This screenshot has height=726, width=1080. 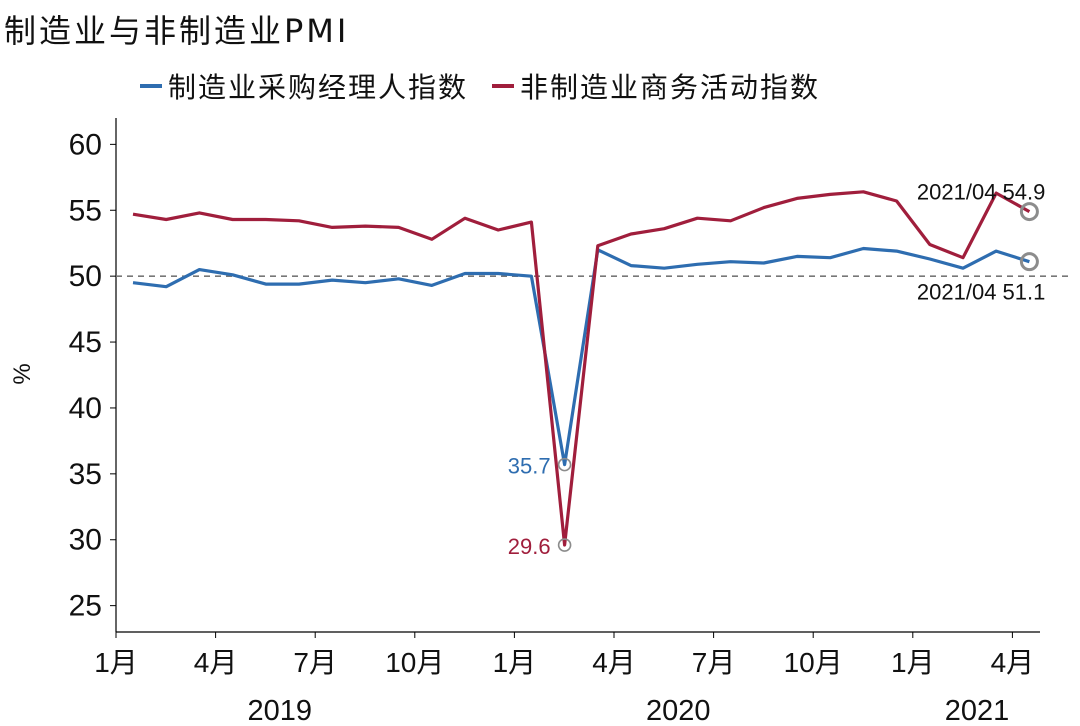 I want to click on annotation-label: 2021/04 51.1, so click(x=981, y=292).